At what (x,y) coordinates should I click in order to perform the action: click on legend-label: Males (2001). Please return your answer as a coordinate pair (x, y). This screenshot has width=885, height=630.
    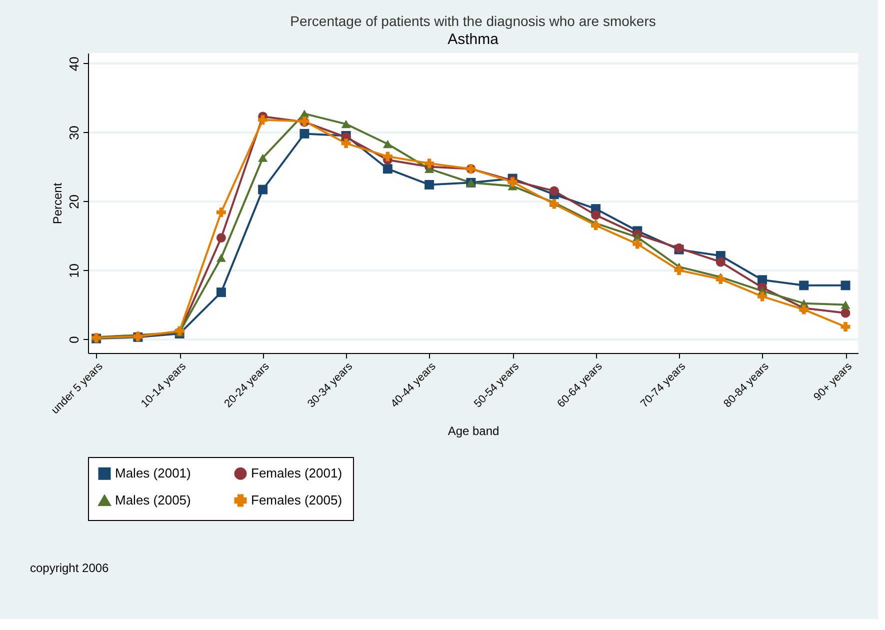
    Looking at the image, I should click on (153, 473).